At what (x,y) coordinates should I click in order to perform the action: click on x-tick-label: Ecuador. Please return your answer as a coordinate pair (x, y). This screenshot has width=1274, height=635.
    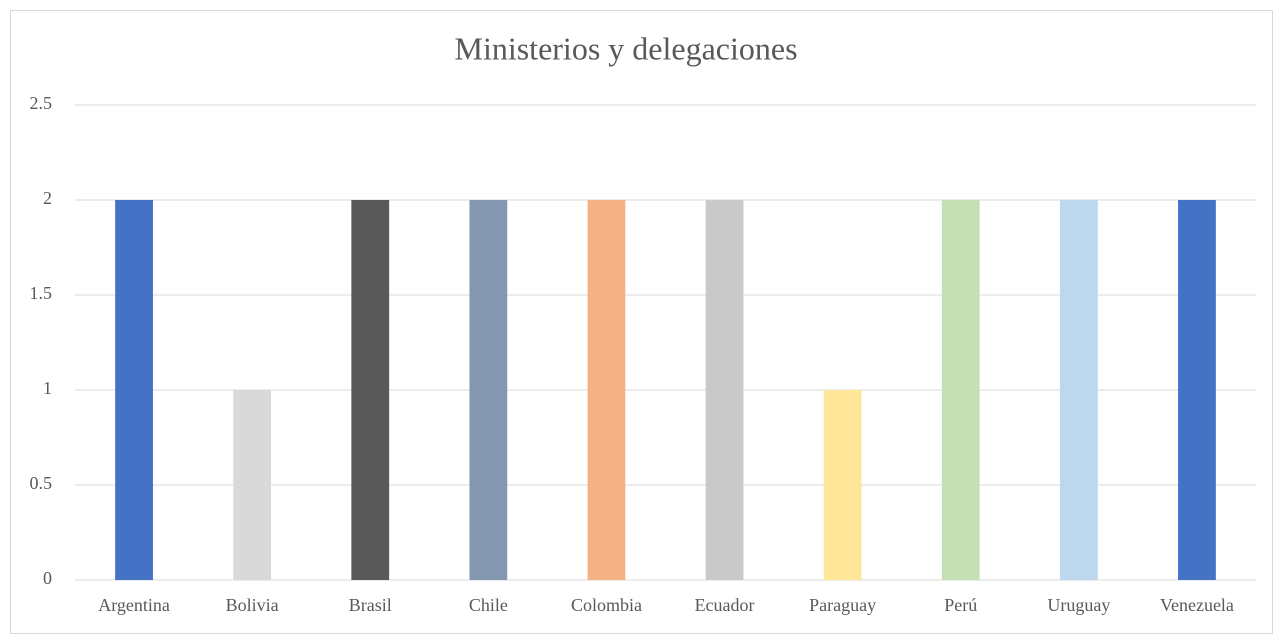
    Looking at the image, I should click on (725, 605).